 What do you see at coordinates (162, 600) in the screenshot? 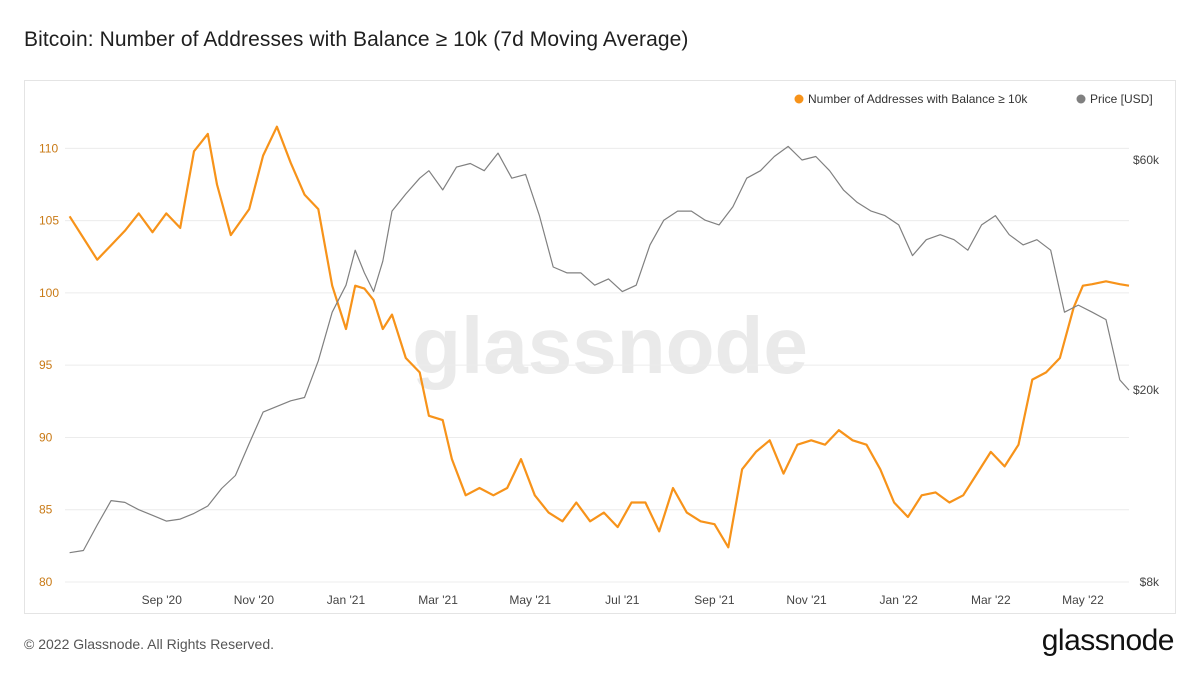
I see `x-tick-label: Sep '20` at bounding box center [162, 600].